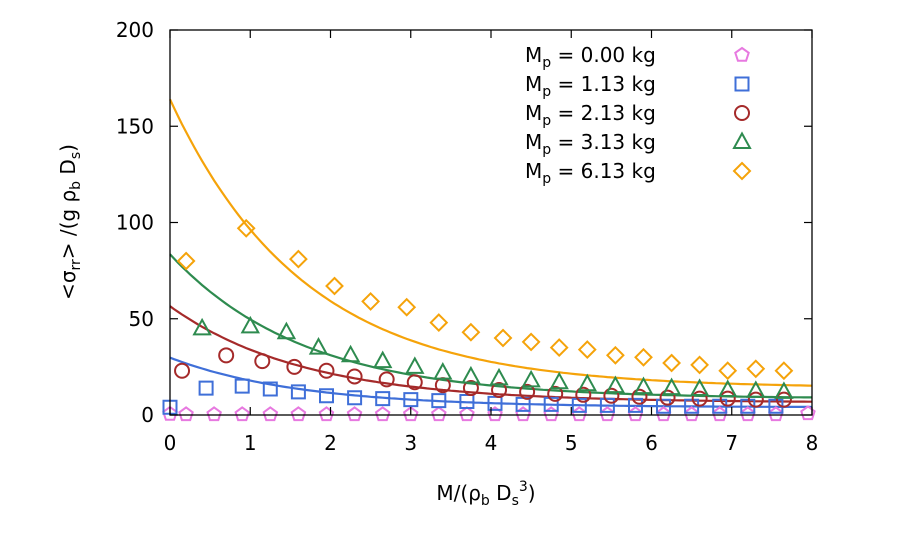 This screenshot has width=897, height=538. I want to click on x-tick-label: 0, so click(170, 443).